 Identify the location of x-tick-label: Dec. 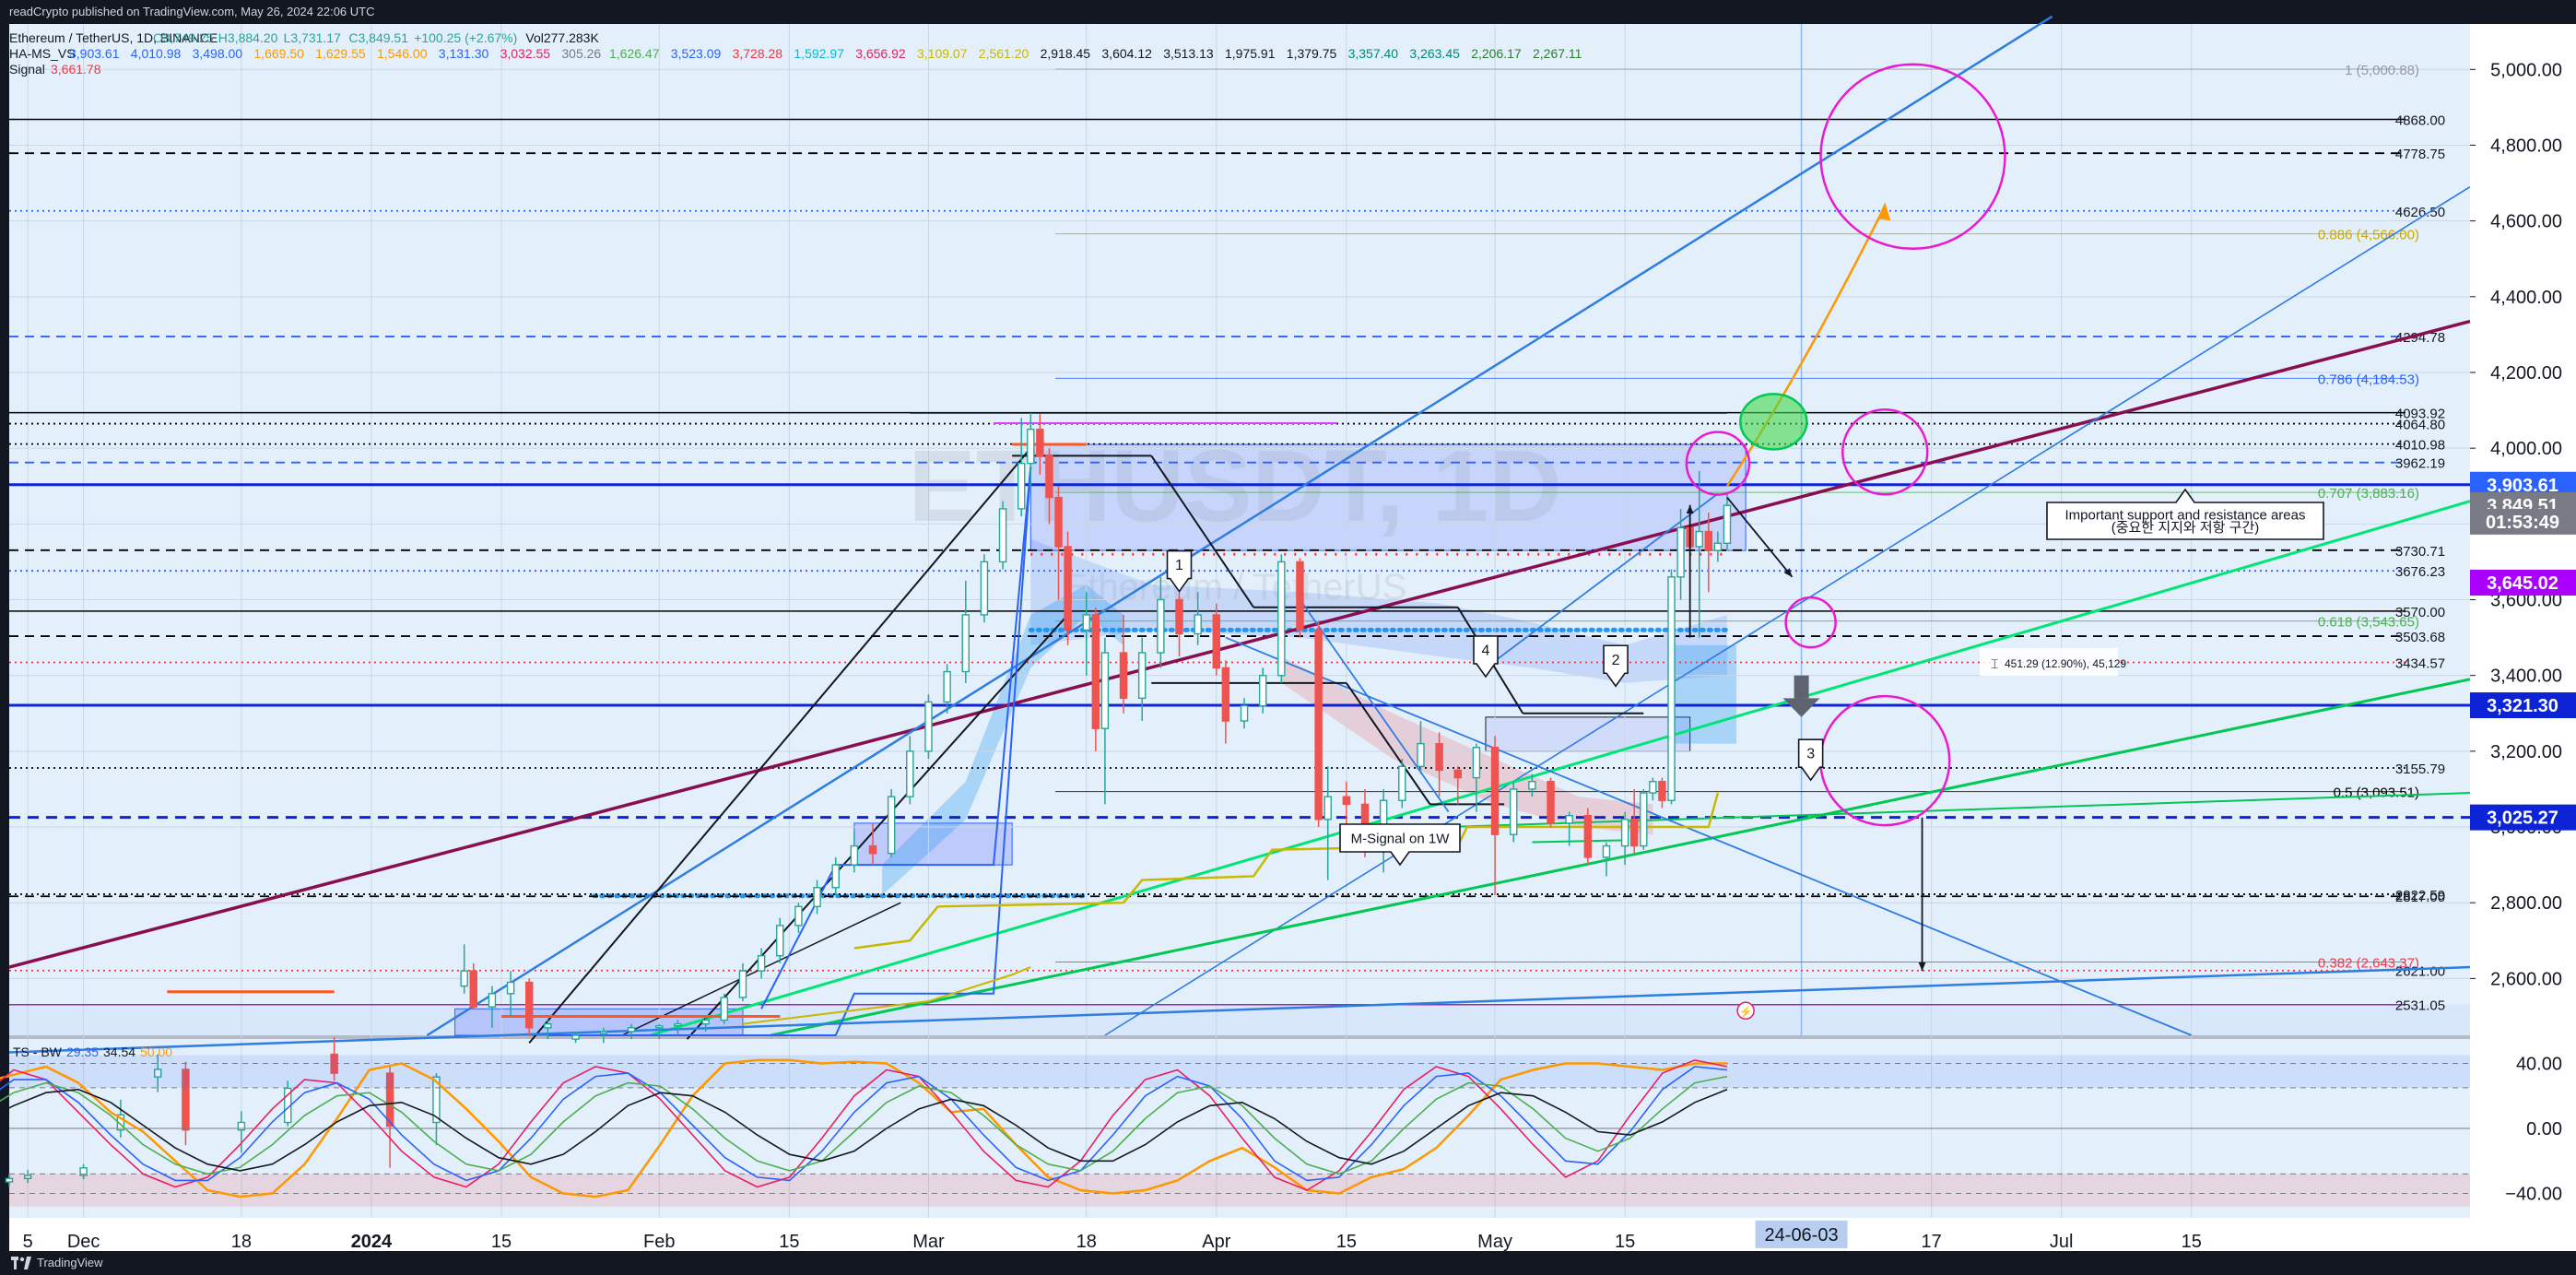
(83, 1242).